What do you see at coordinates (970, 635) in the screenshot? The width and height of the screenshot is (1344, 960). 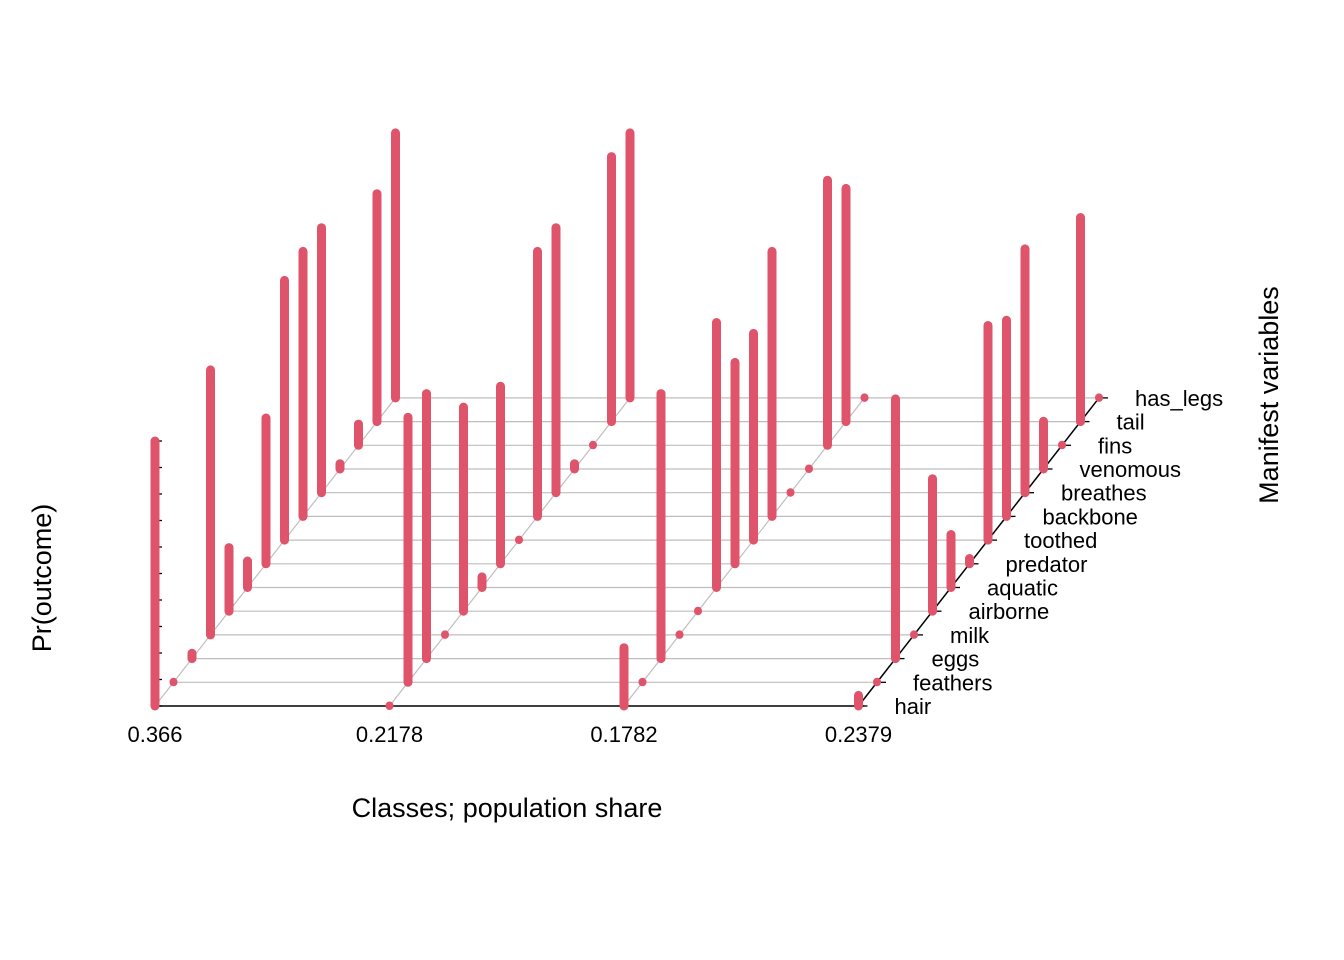 I see `variable-label-milk: milk` at bounding box center [970, 635].